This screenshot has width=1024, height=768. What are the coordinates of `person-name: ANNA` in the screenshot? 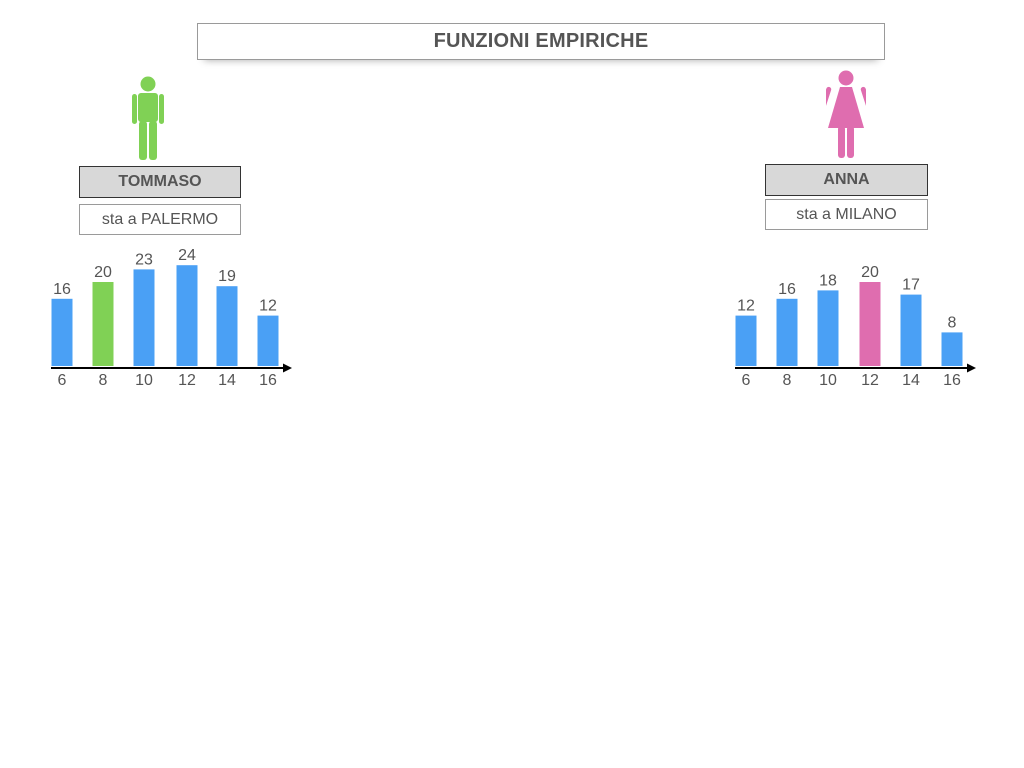 It's located at (846, 179).